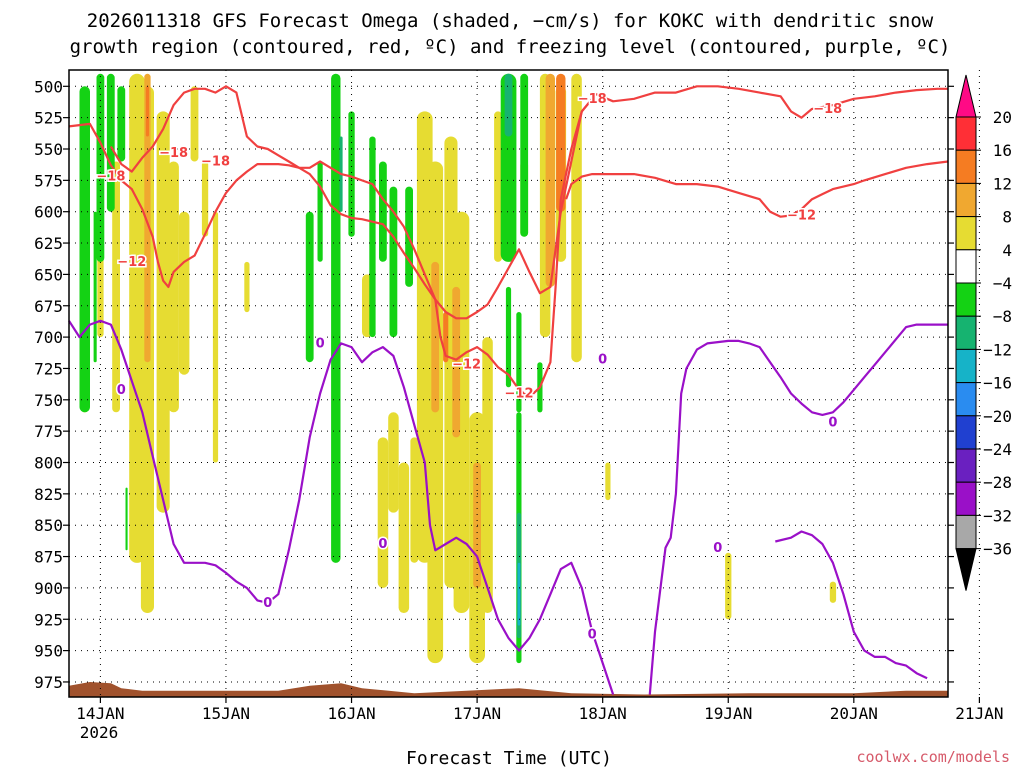  Describe the element at coordinates (48, 400) in the screenshot. I see `y-tick-label: 750` at that location.